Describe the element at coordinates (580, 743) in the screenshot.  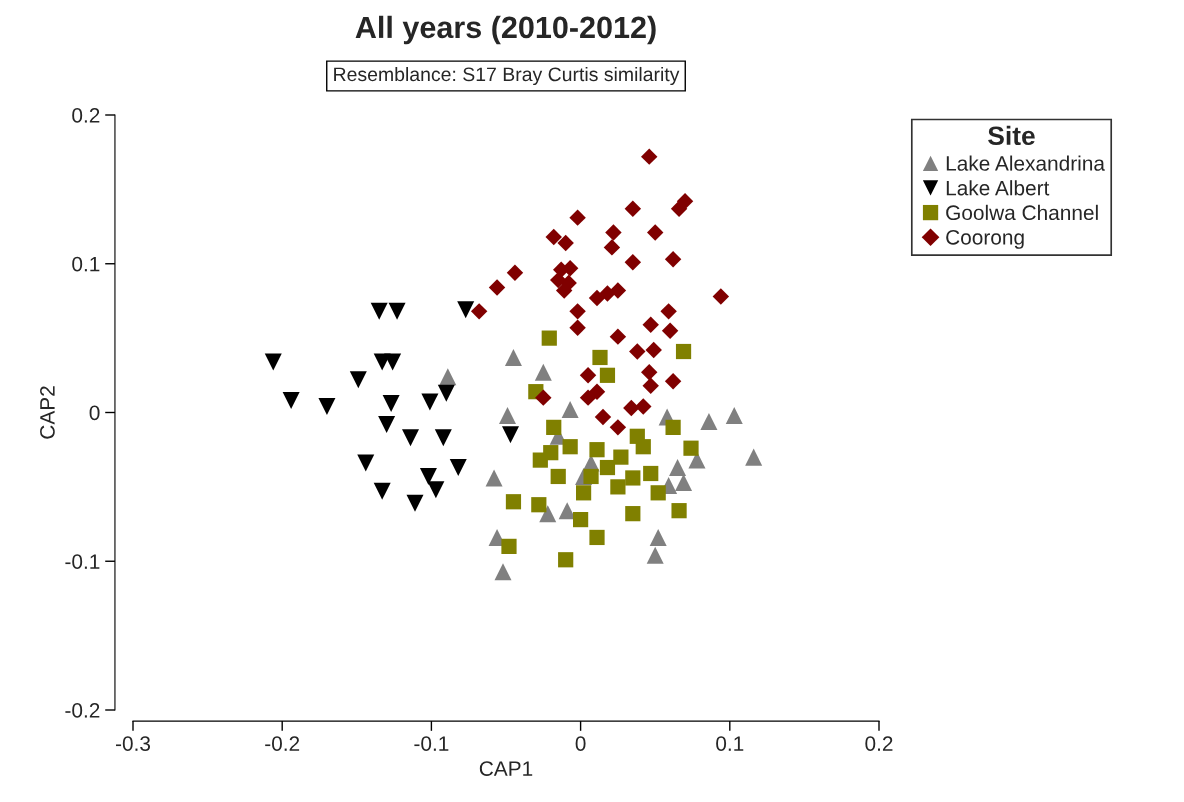
I see `x-tick-label: 0` at that location.